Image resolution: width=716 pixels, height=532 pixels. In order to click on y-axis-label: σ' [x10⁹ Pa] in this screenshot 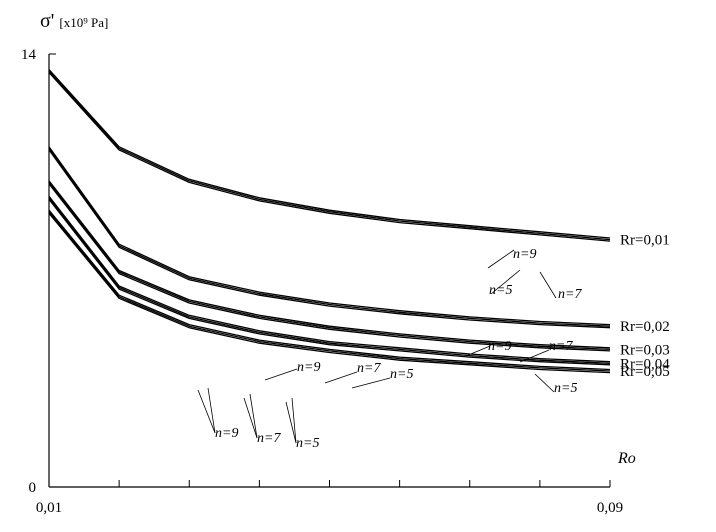, I will do `click(74, 21)`.